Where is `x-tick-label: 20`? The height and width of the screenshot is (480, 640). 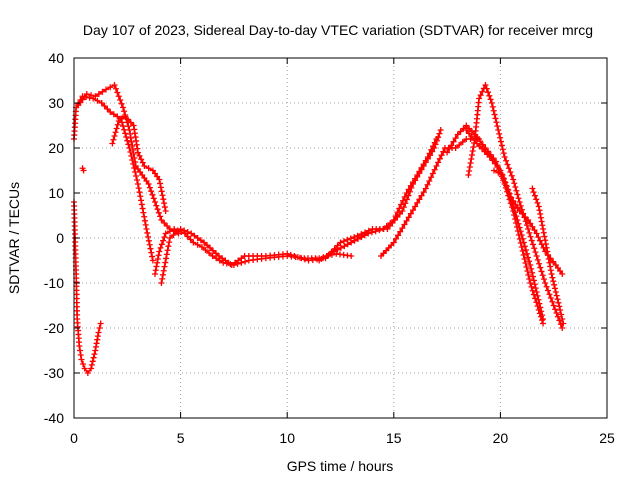 x-tick-label: 20 is located at coordinates (501, 438).